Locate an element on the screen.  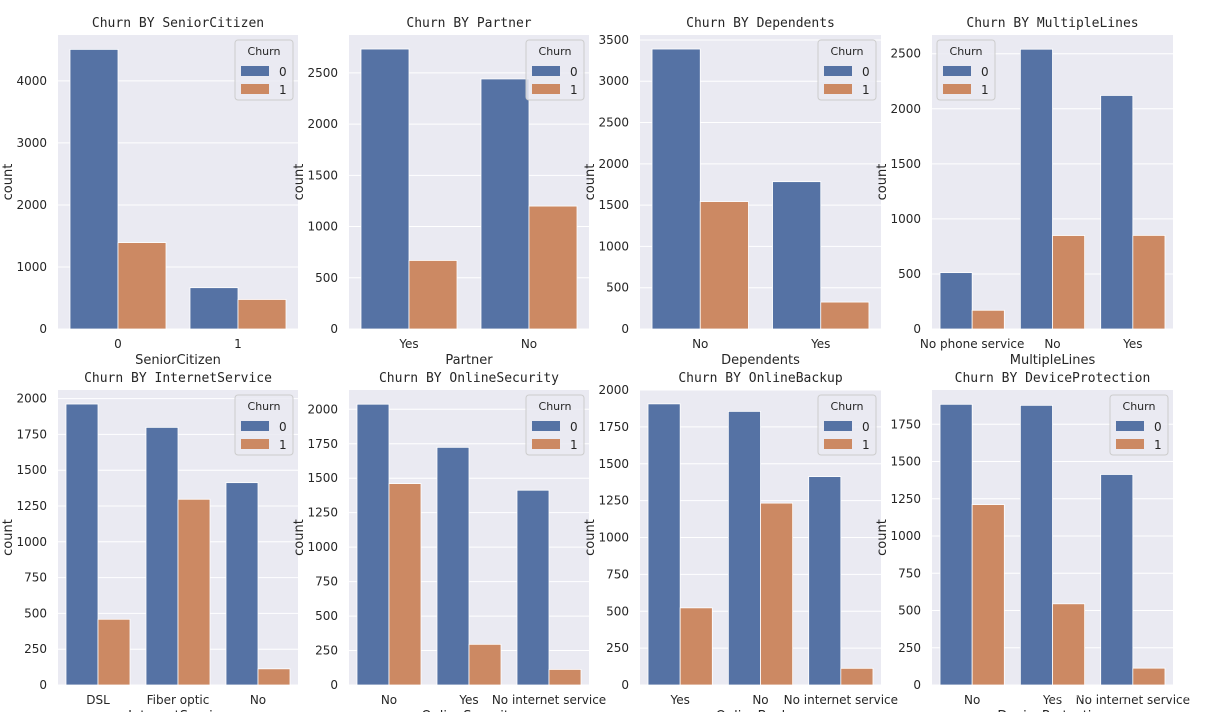
x-axis-label: Partner is located at coordinates (469, 360).